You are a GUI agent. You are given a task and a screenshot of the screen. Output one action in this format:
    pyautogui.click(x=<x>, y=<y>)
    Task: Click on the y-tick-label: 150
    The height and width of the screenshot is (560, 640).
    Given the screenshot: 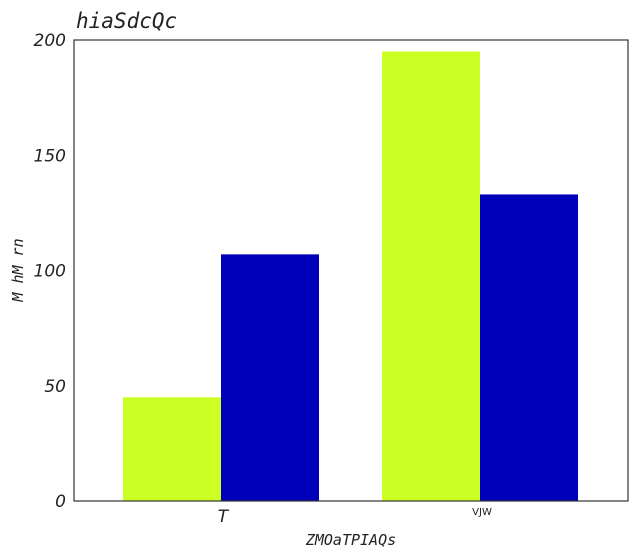 What is the action you would take?
    pyautogui.click(x=50, y=156)
    